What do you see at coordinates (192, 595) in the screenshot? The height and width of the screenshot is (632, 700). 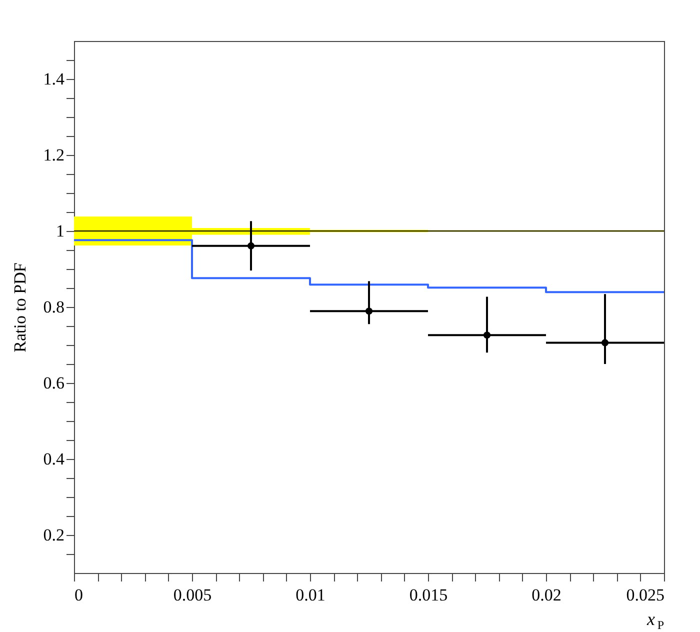 I see `x-tick-label: 0.005` at bounding box center [192, 595].